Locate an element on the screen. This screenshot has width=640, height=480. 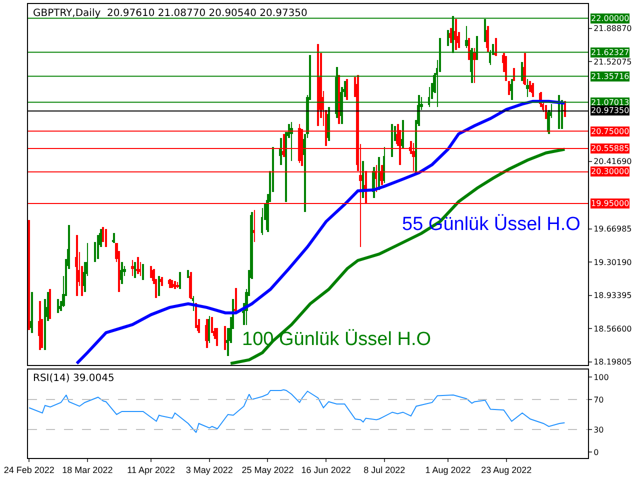
x-tick-label: 24 Feb 2022 is located at coordinates (29, 469).